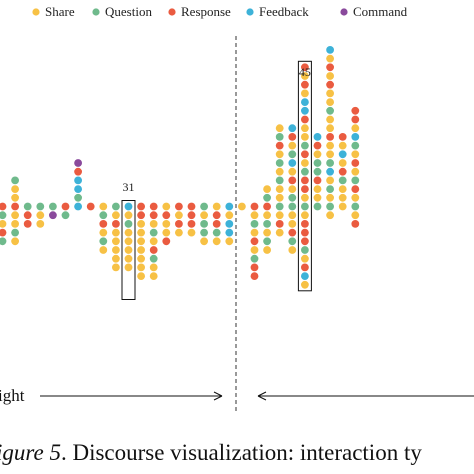  I want to click on highlight-count-label: 45, so click(305, 72).